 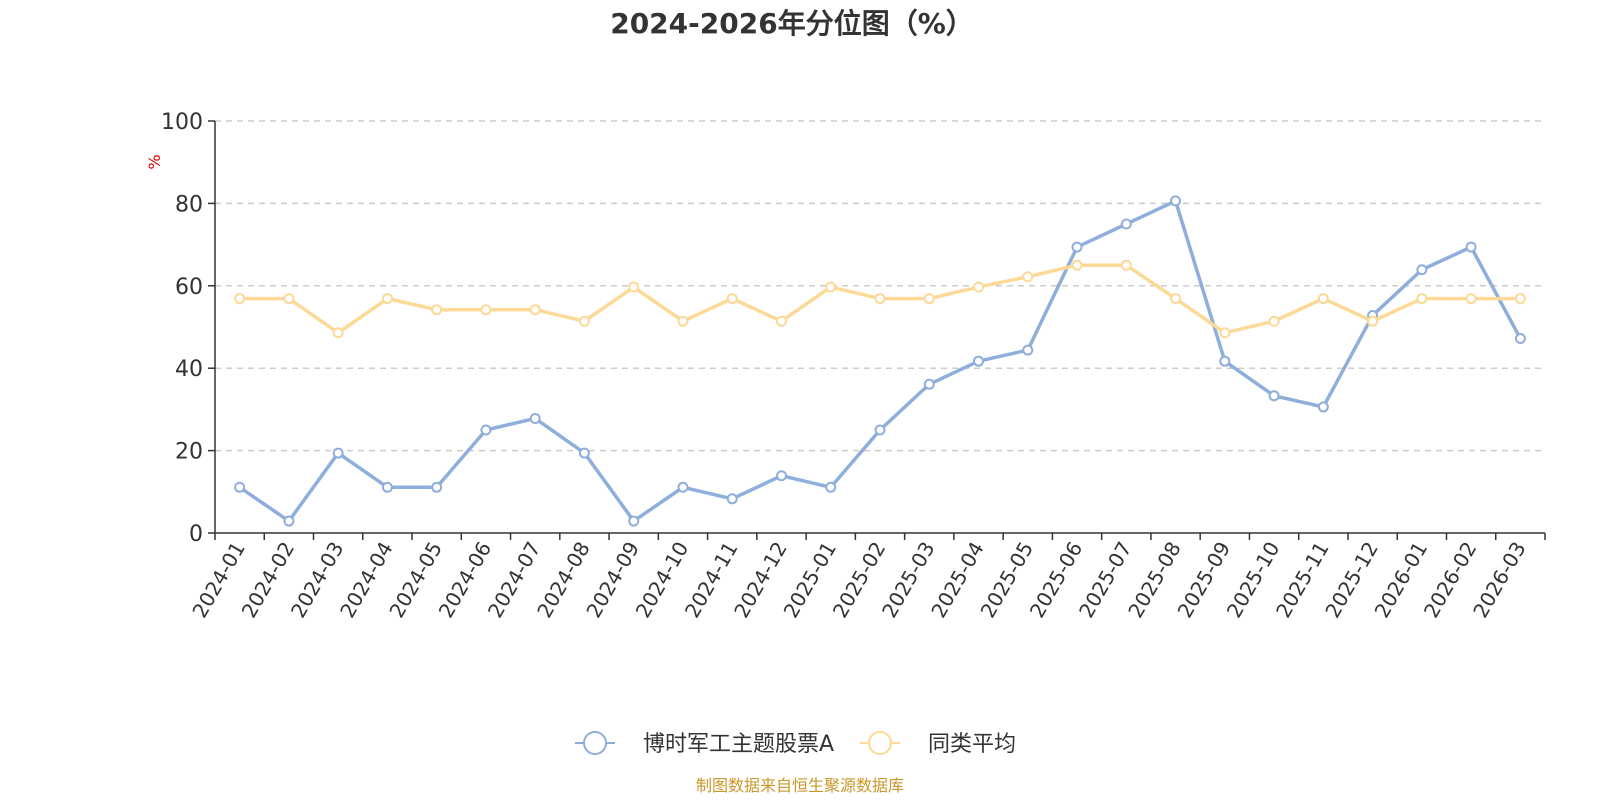 I want to click on y-axis-unit: %, so click(x=154, y=161).